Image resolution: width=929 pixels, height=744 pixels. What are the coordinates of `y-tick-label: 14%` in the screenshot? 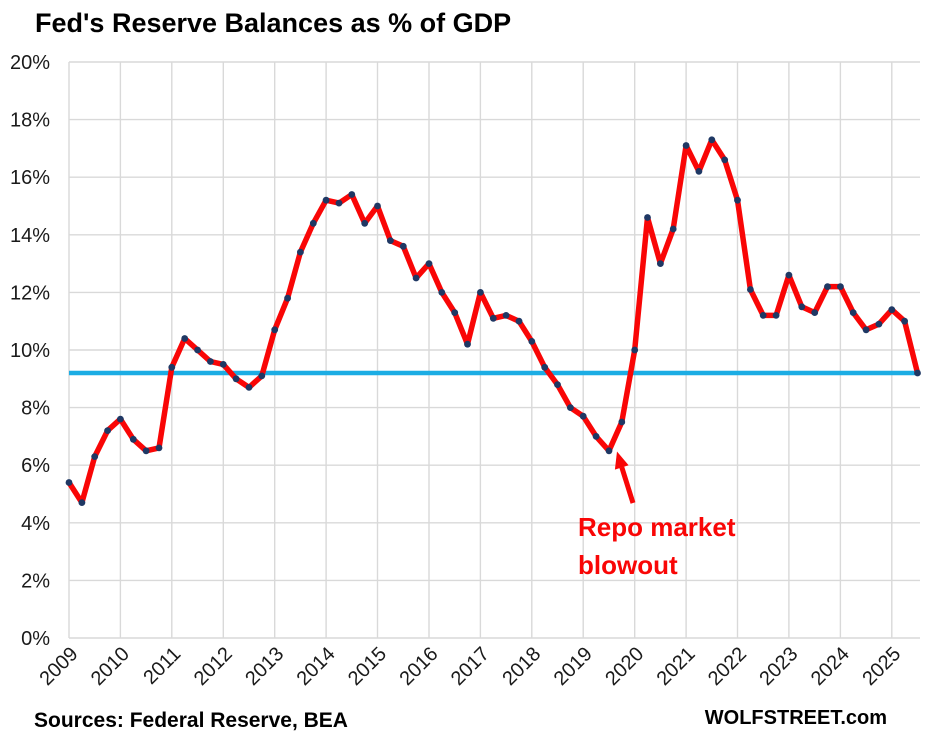 It's located at (30, 236).